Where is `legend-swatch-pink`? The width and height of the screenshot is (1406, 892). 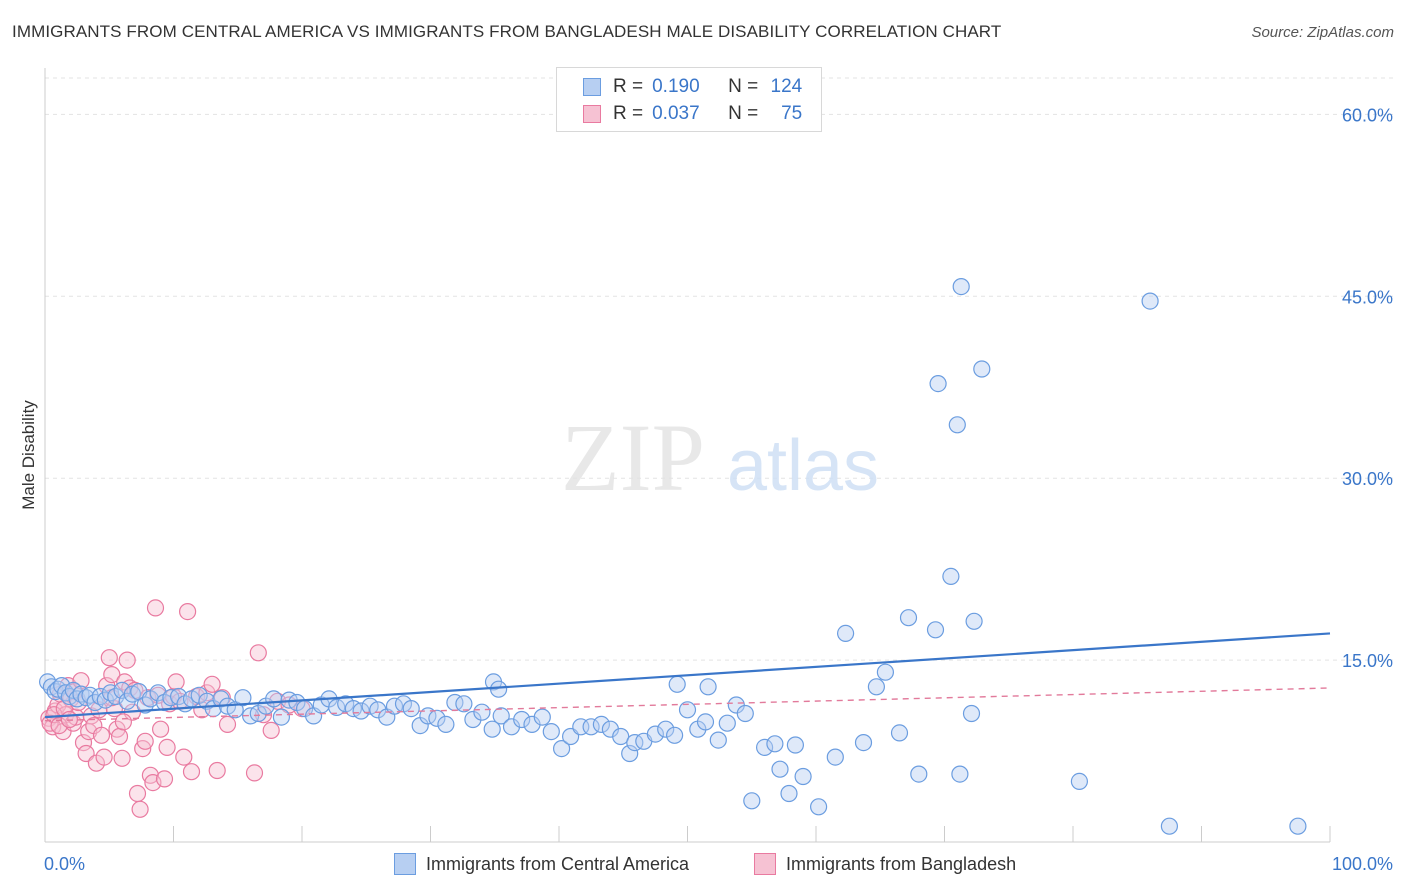
legend-swatch-pink is located at coordinates (592, 114).